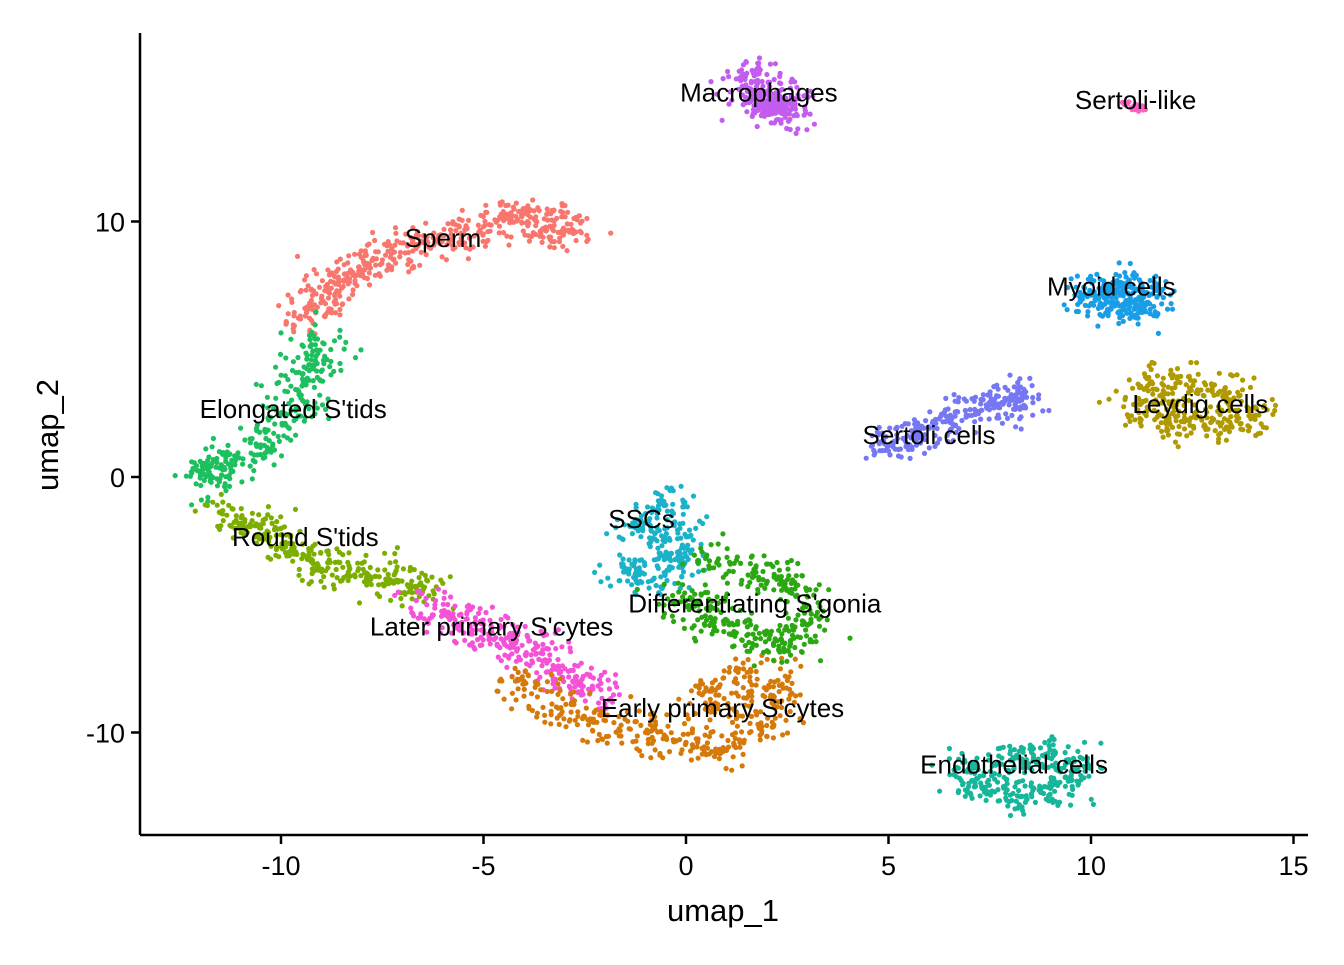 This screenshot has width=1344, height=965. Describe the element at coordinates (483, 866) in the screenshot. I see `x-tick-label: -5` at that location.